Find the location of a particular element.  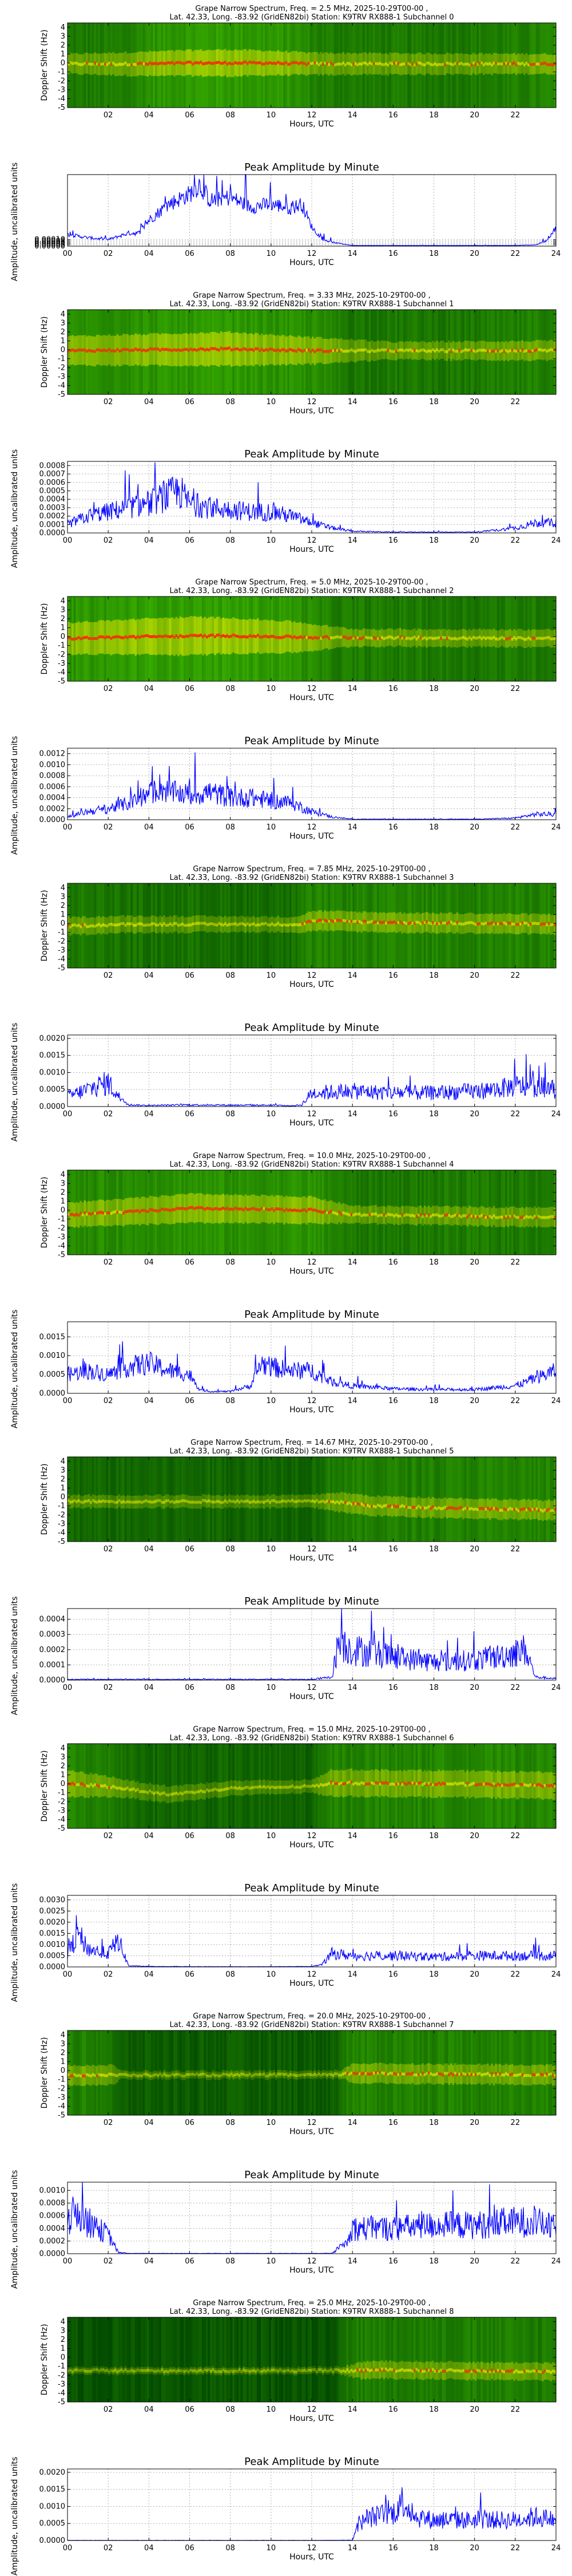

y-tick-label: -3 is located at coordinates (61, 1237).